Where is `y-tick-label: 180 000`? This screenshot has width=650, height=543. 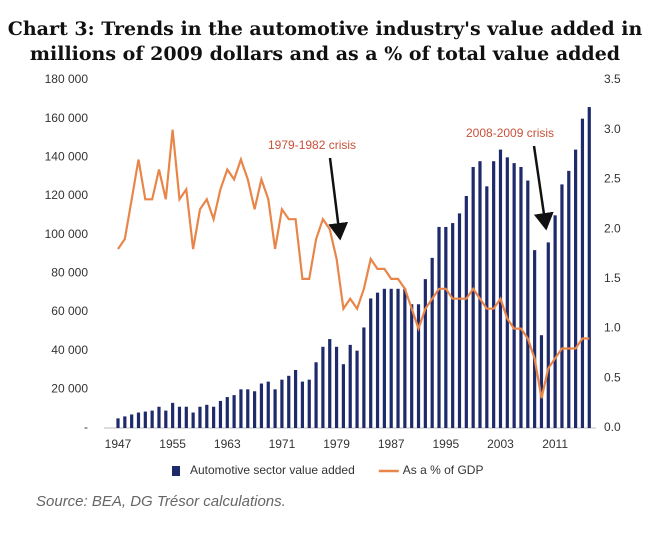
y-tick-label: 180 000 is located at coordinates (67, 79).